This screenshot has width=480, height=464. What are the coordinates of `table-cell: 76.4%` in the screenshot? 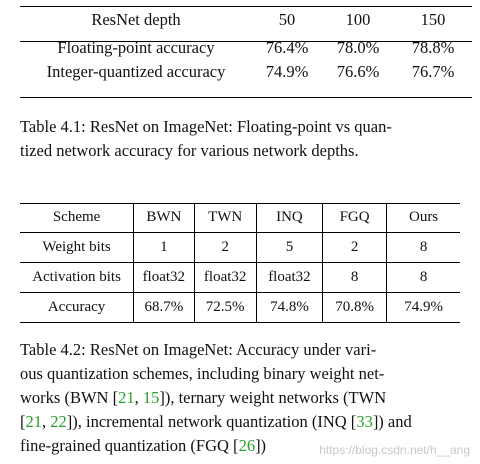 It's located at (287, 47).